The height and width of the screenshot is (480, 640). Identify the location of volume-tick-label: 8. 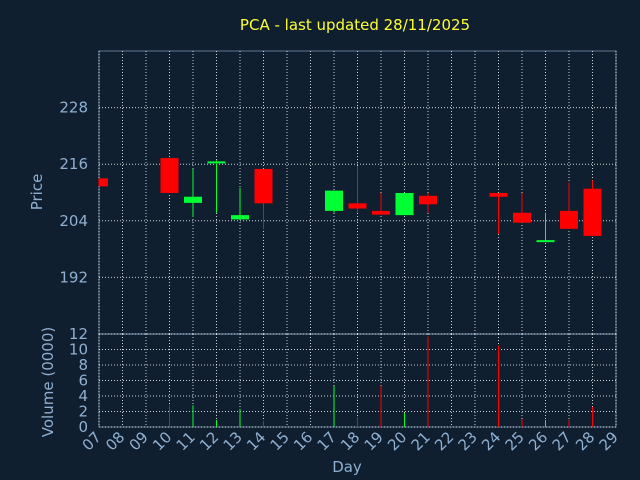
(83, 365).